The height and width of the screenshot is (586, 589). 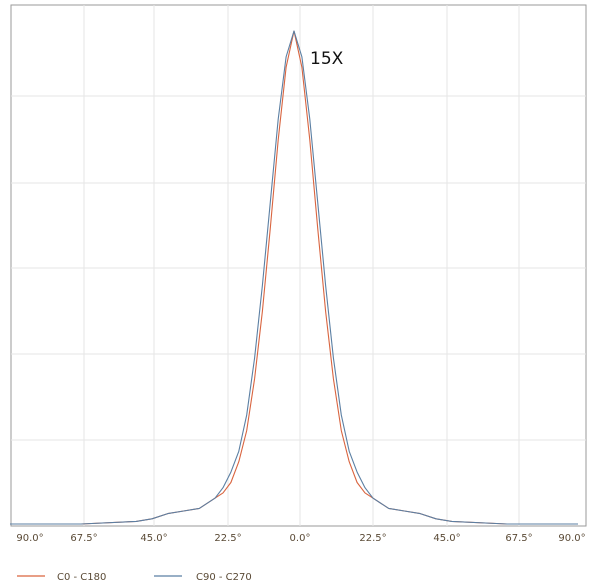 What do you see at coordinates (224, 577) in the screenshot?
I see `legend-label-2: C90 - C270` at bounding box center [224, 577].